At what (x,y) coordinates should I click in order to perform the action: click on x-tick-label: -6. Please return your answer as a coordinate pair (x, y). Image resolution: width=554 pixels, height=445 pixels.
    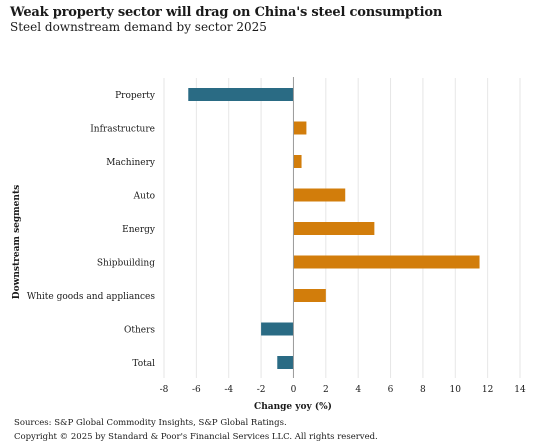
    Looking at the image, I should click on (196, 390).